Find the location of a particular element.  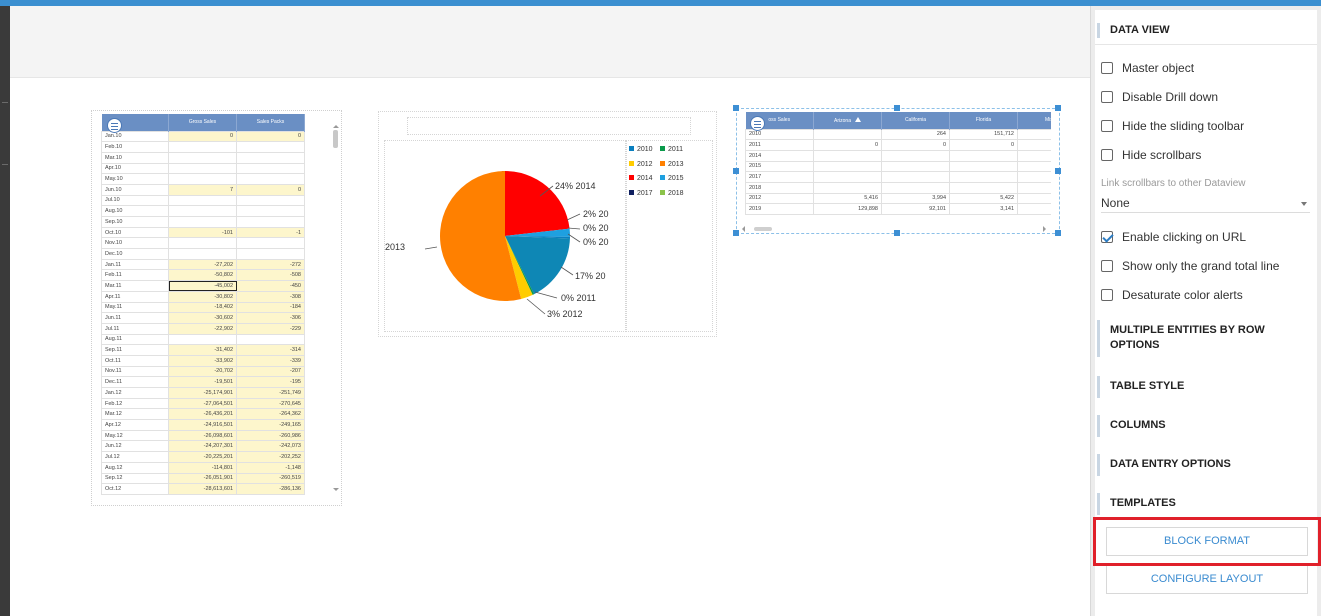

table-cell: -26,098,601 is located at coordinates (202, 435).